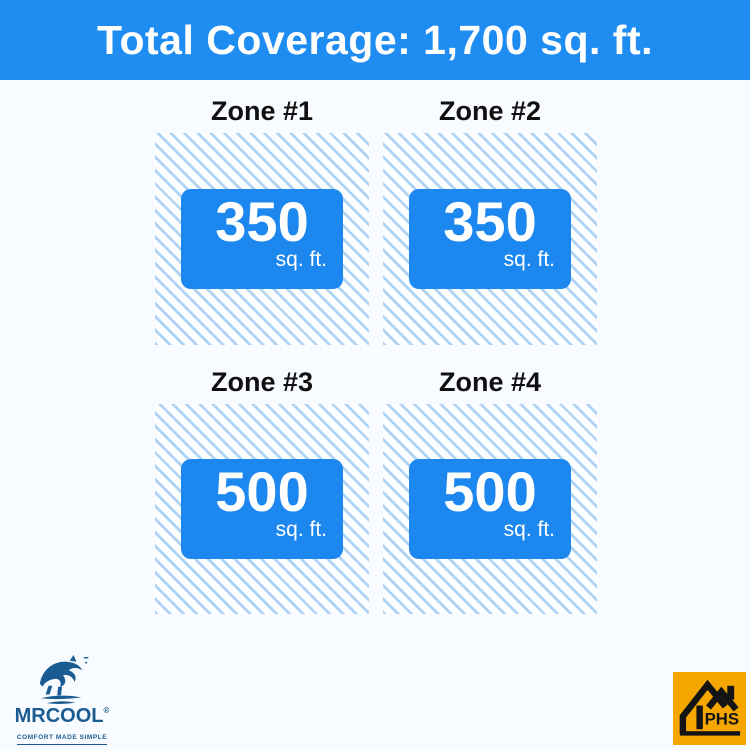 The height and width of the screenshot is (750, 750). I want to click on zone-3-coverage-card: 500 sq. ft., so click(262, 509).